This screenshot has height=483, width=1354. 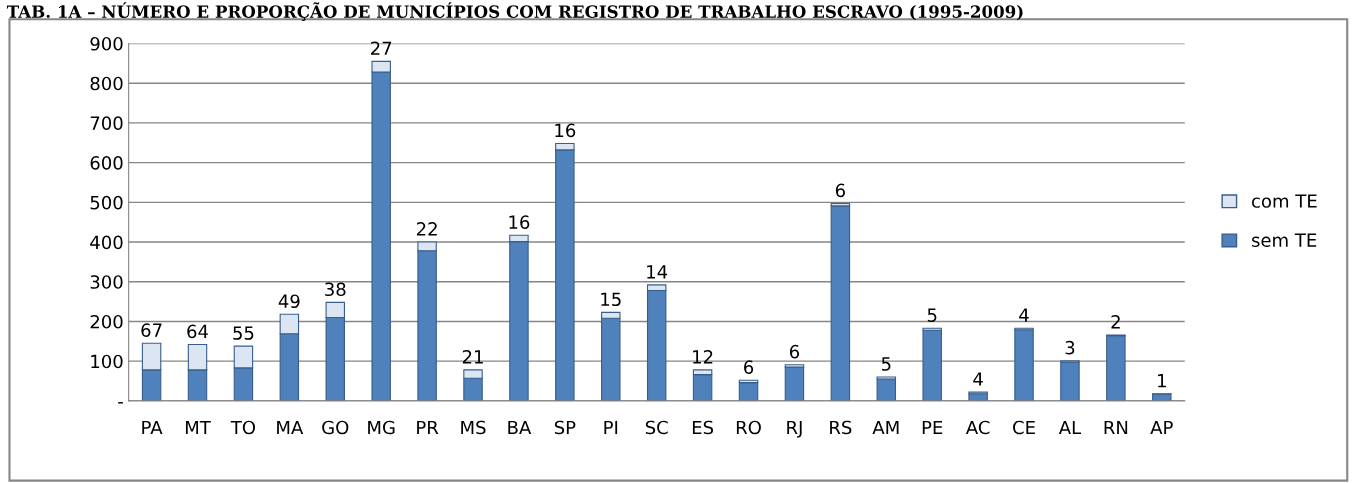 What do you see at coordinates (381, 427) in the screenshot?
I see `x-tick-label: MG` at bounding box center [381, 427].